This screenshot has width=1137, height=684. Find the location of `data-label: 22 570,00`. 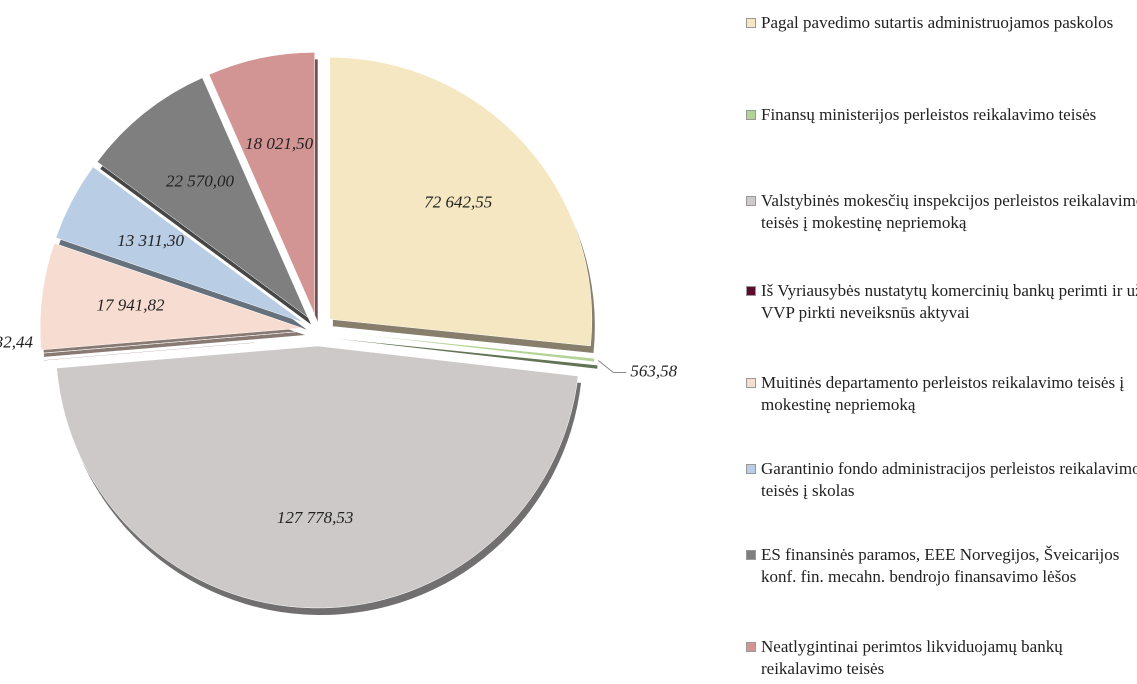

data-label: 22 570,00 is located at coordinates (200, 180).